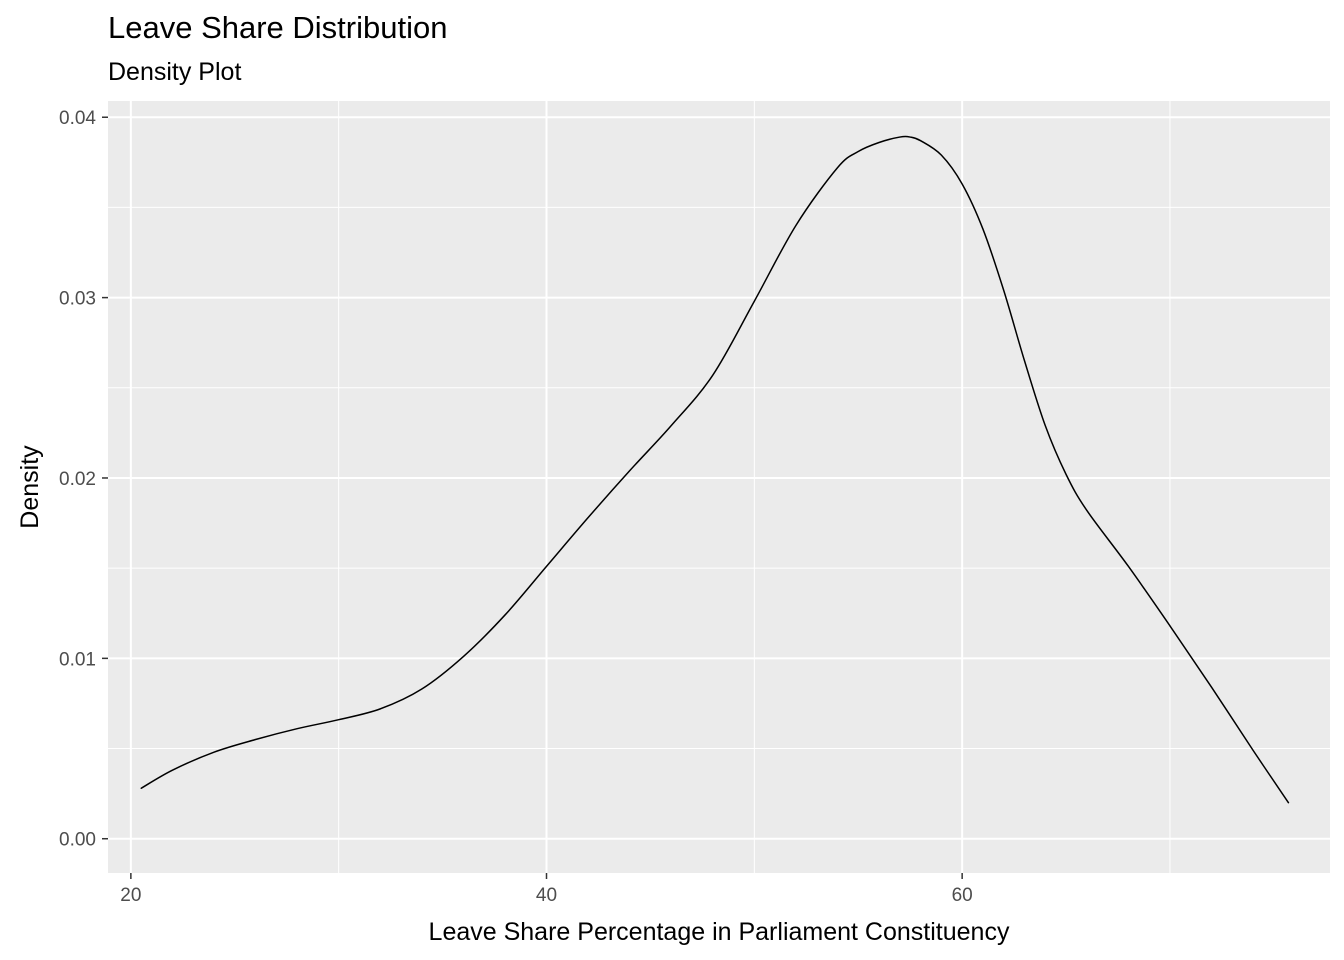 The height and width of the screenshot is (960, 1344). I want to click on y-tick-label: 0.00, so click(77, 840).